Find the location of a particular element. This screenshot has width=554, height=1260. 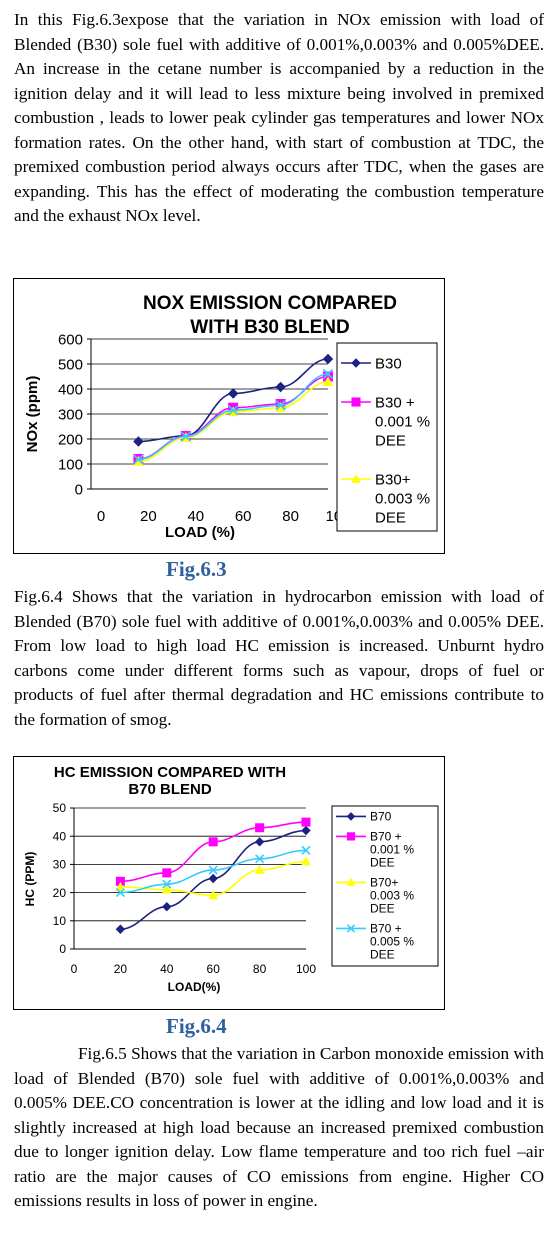

legend-label-3: 0.005 % is located at coordinates (392, 942).